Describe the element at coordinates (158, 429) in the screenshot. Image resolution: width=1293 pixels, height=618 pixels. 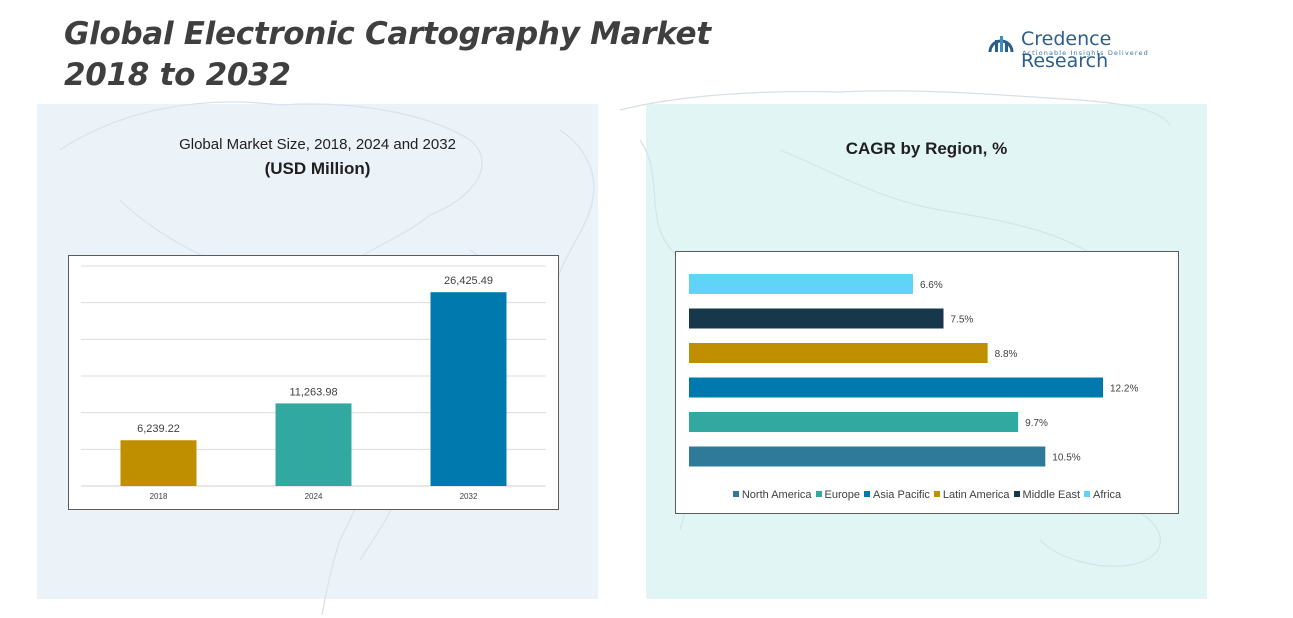
I see `bar-value-label: 6,239.22` at that location.